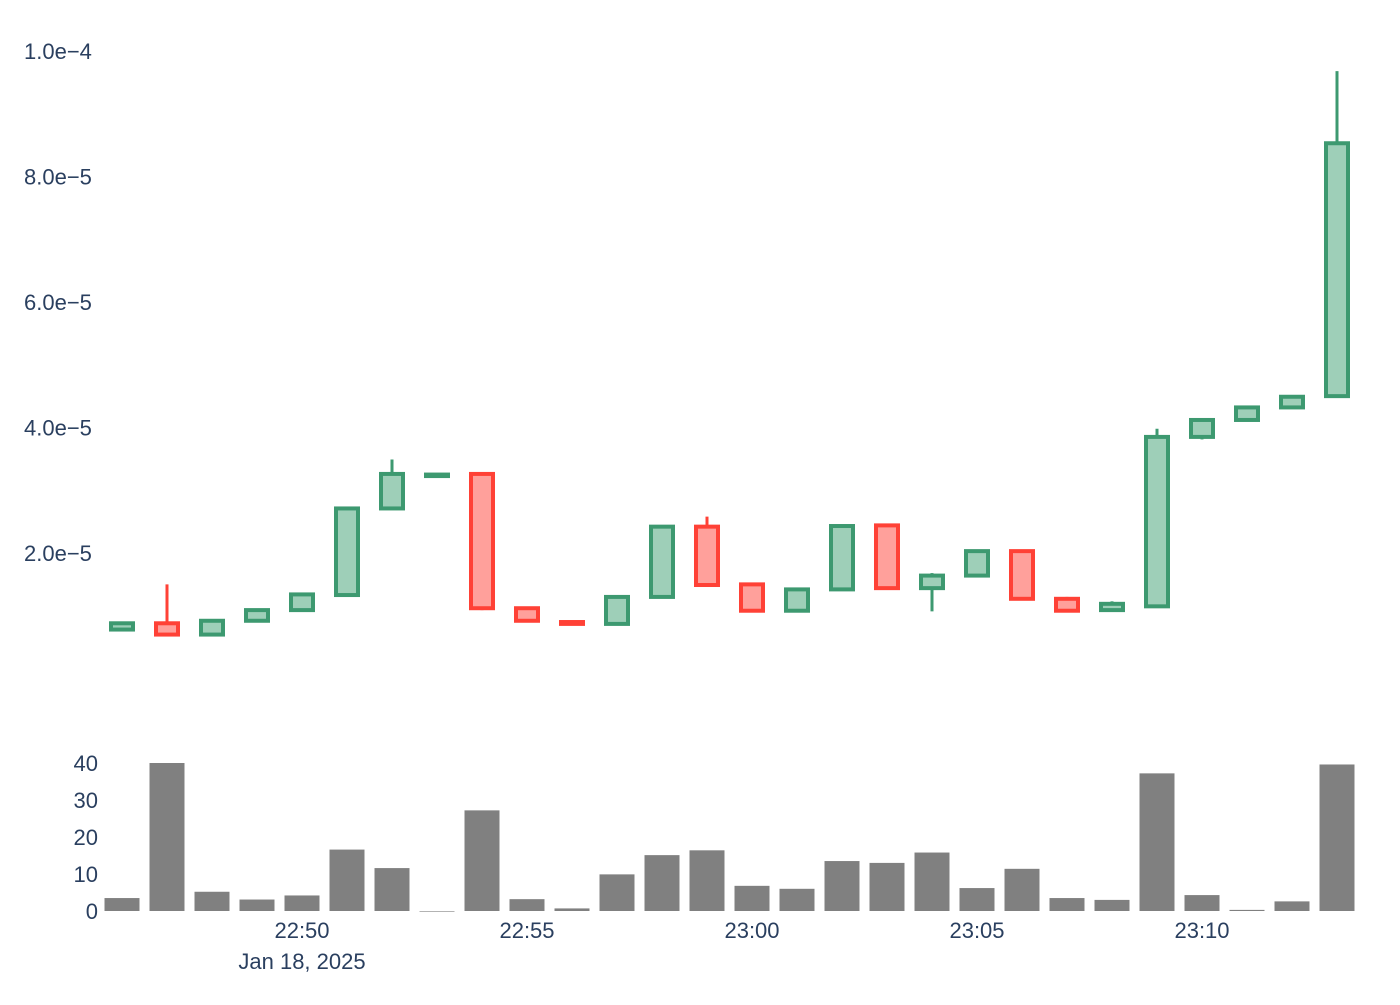 The width and height of the screenshot is (1400, 1005). I want to click on price-axis: 2.0e−5 4.0e−5 6.0e−5 8.0e−5 1.0e−4, so click(58, 302).